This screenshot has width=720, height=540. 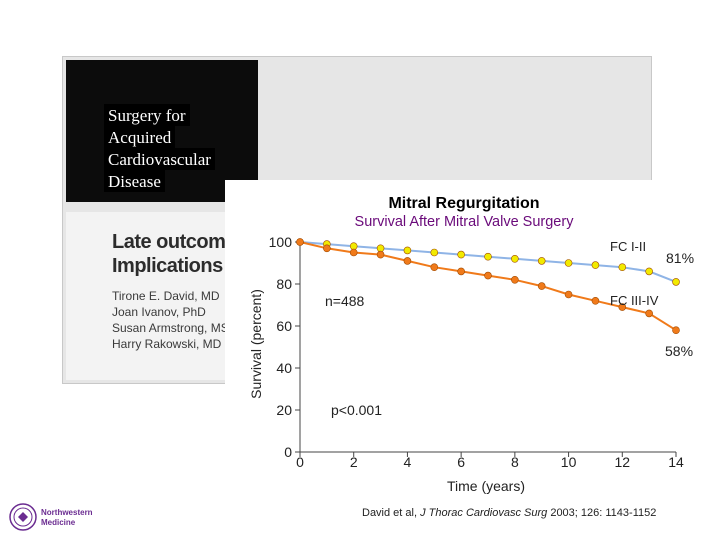 What do you see at coordinates (174, 242) in the screenshot?
I see `journal-title-line: Late outcome` at bounding box center [174, 242].